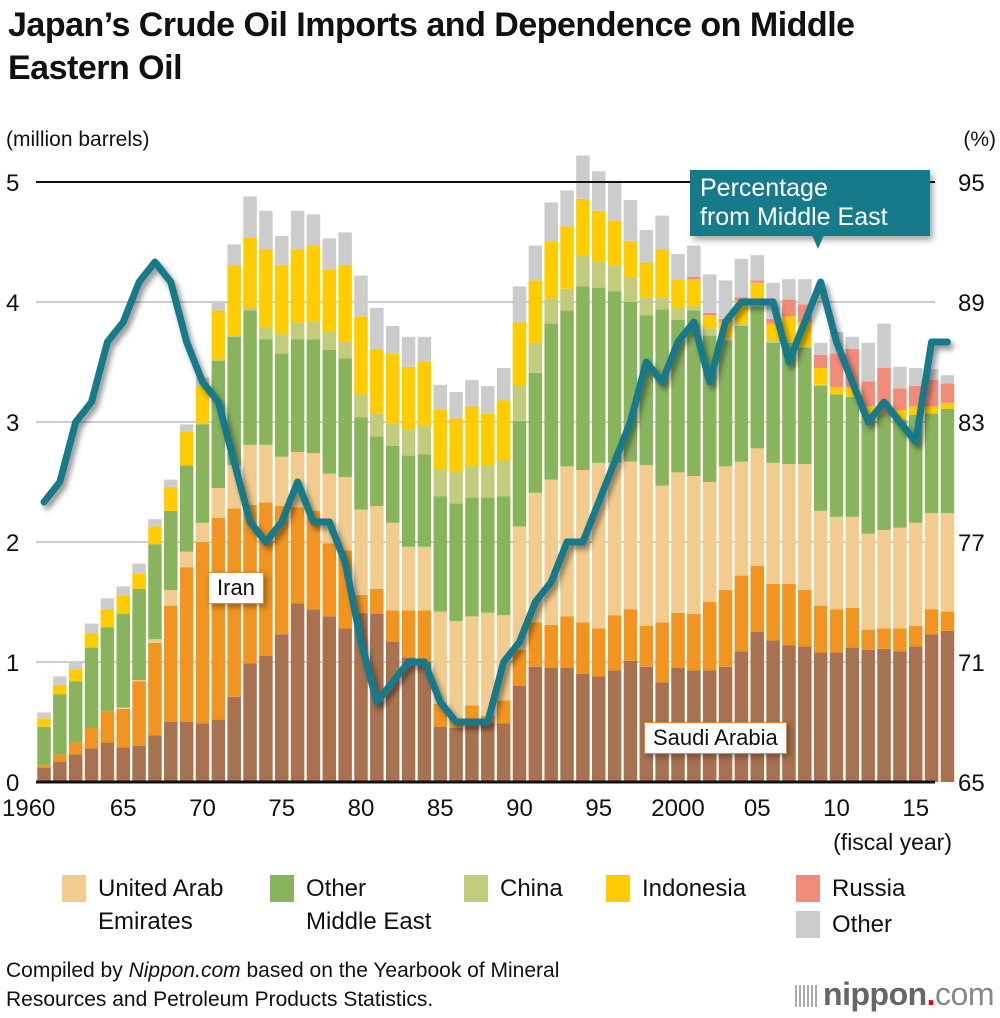  Describe the element at coordinates (369, 905) in the screenshot. I see `legend-label: Other Middle East` at that location.